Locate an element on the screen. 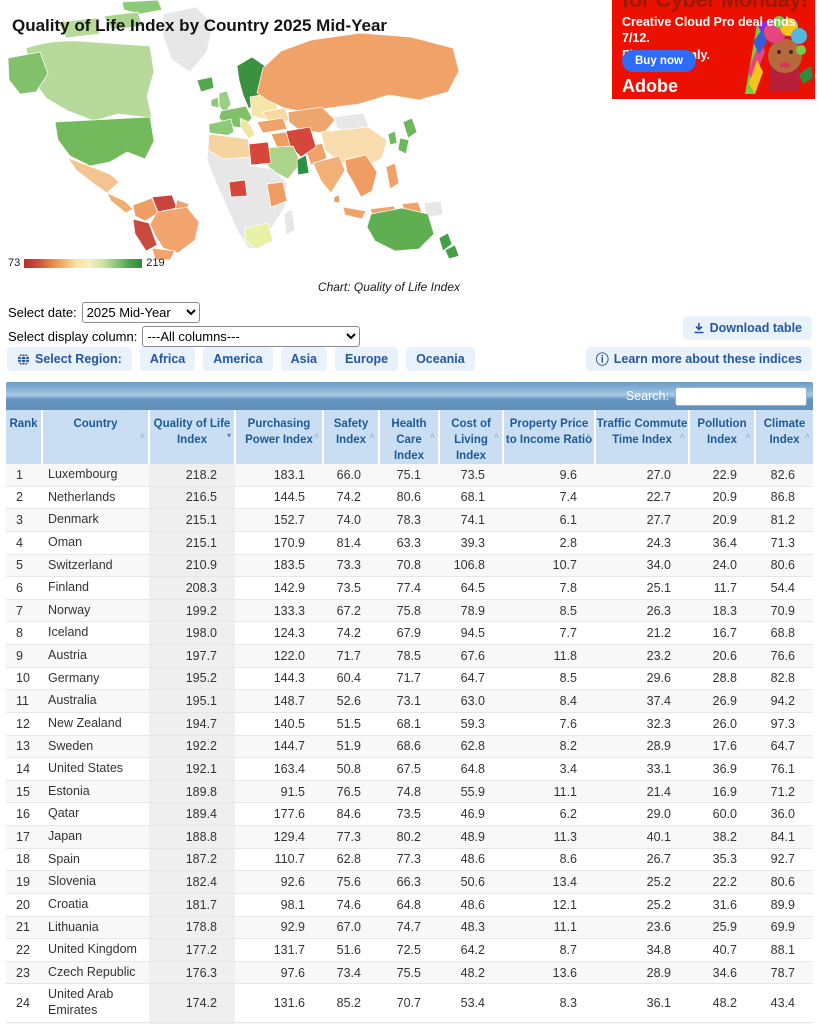 The height and width of the screenshot is (1024, 819). col-header-quality-of-life: Quality of Life Index ▾ is located at coordinates (191, 437).